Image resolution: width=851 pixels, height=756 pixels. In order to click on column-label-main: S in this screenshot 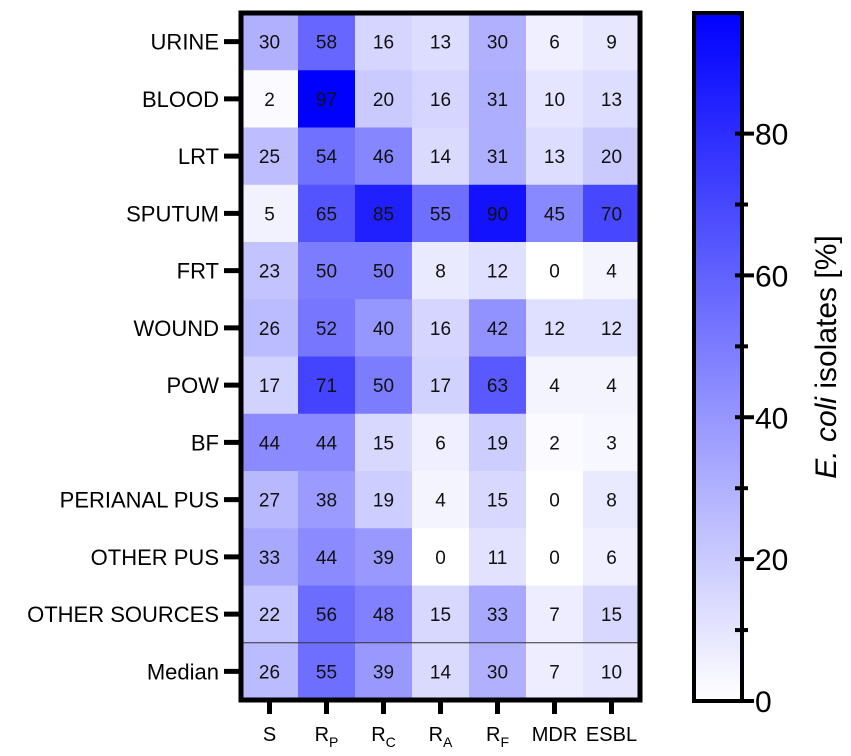, I will do `click(269, 735)`.